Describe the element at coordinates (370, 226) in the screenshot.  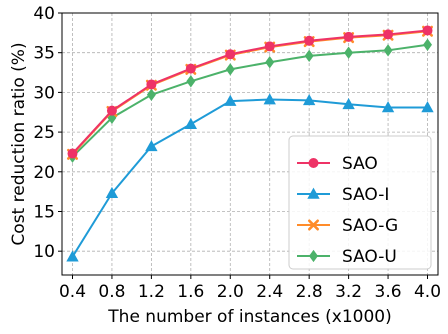
I see `legend-label-sao-g: SAO-G` at that location.